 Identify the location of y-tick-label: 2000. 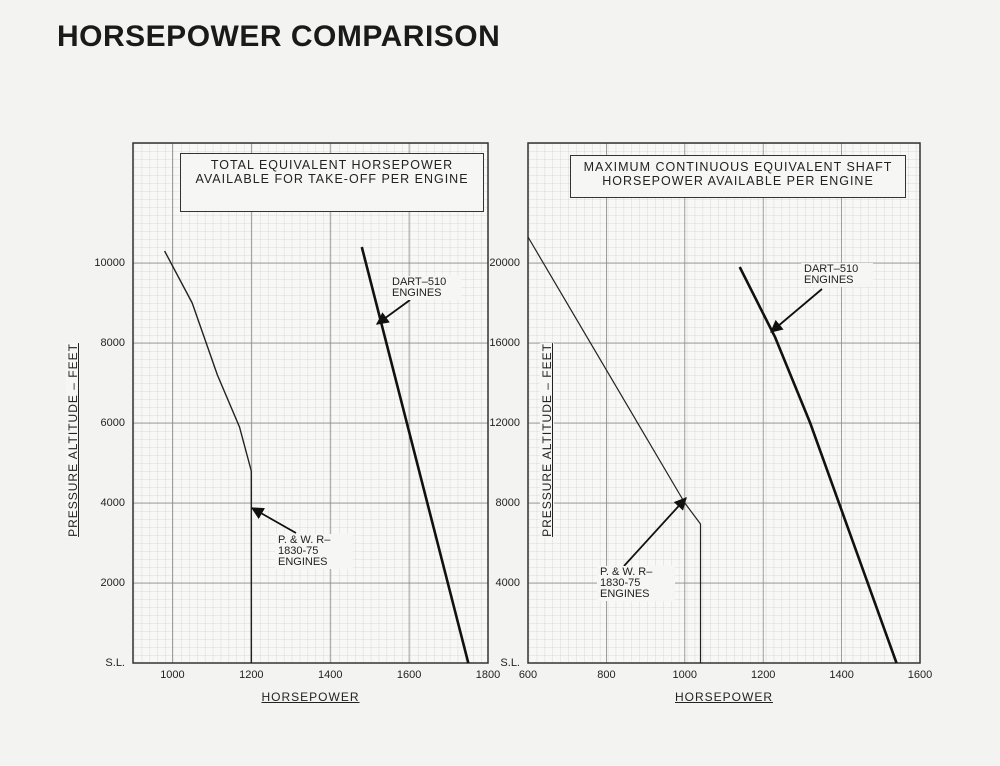
(113, 583).